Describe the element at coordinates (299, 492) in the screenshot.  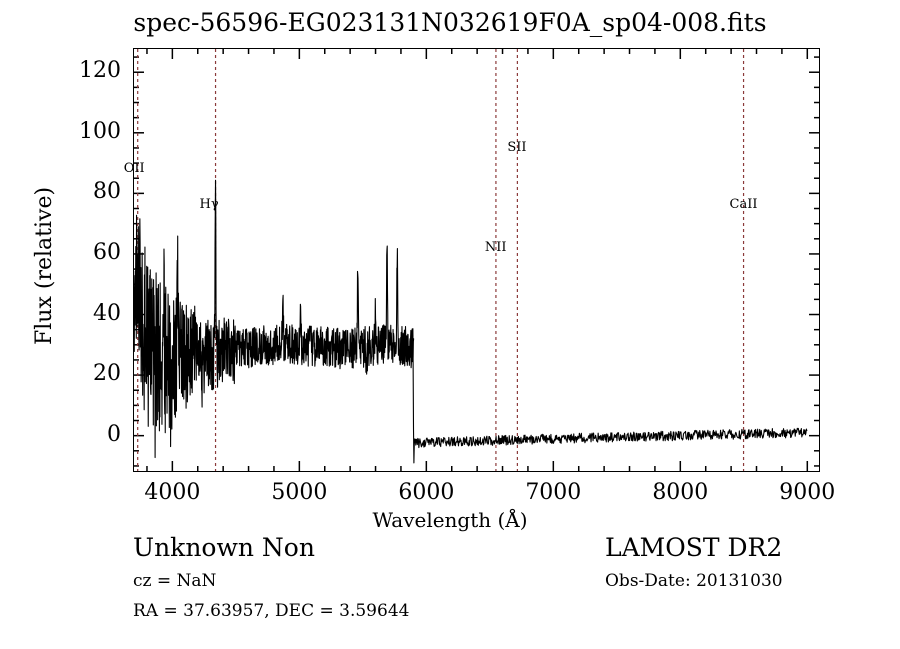
I see `x-tick-label: 5000` at that location.